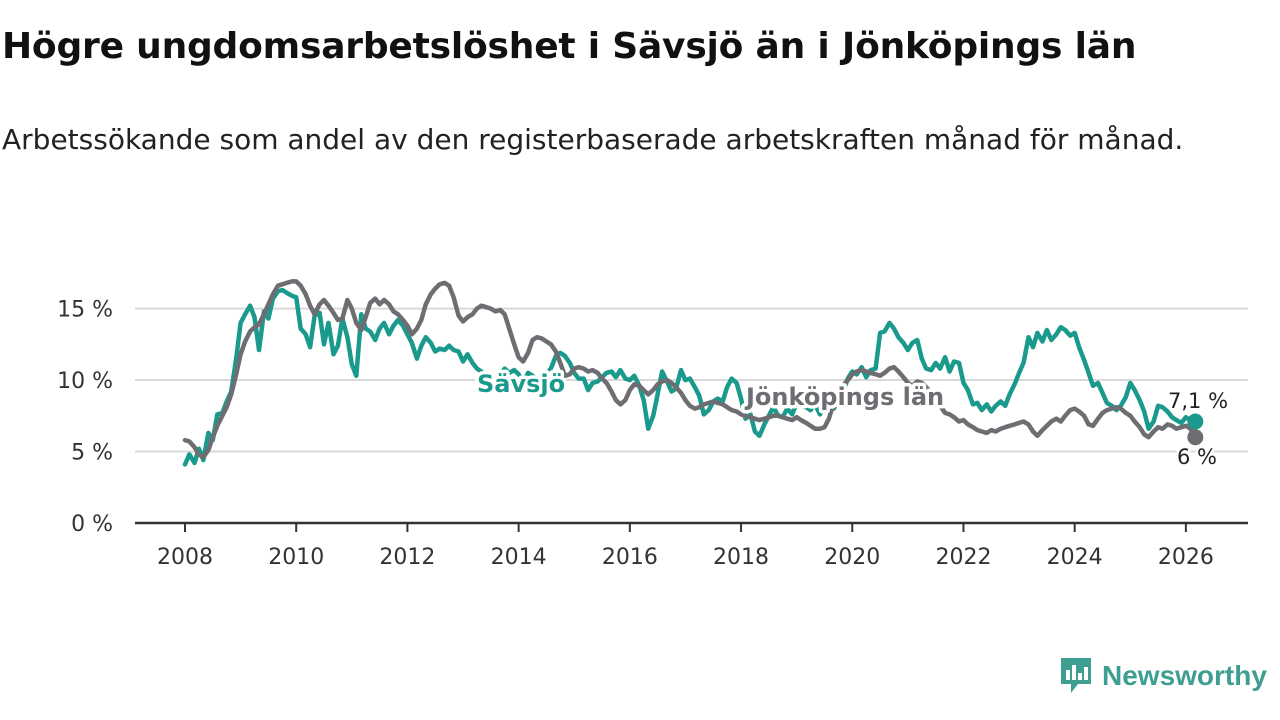 Image resolution: width=1280 pixels, height=720 pixels. Describe the element at coordinates (844, 397) in the screenshot. I see `series-label-jonkopings-lan: Jönköpings län` at that location.